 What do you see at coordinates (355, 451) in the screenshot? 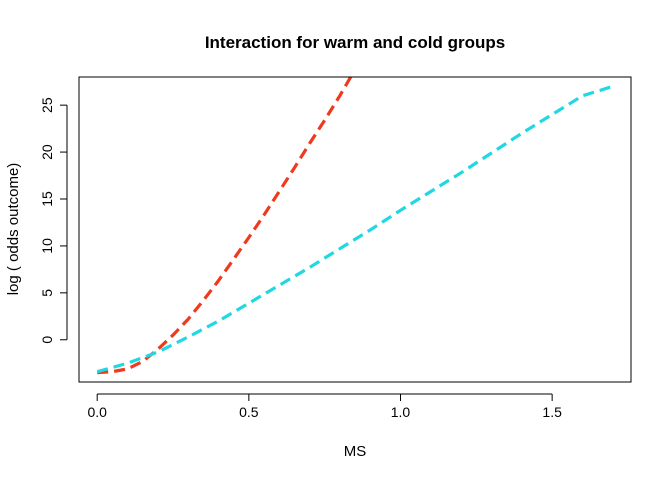
I see `x-axis-label: MS` at bounding box center [355, 451].